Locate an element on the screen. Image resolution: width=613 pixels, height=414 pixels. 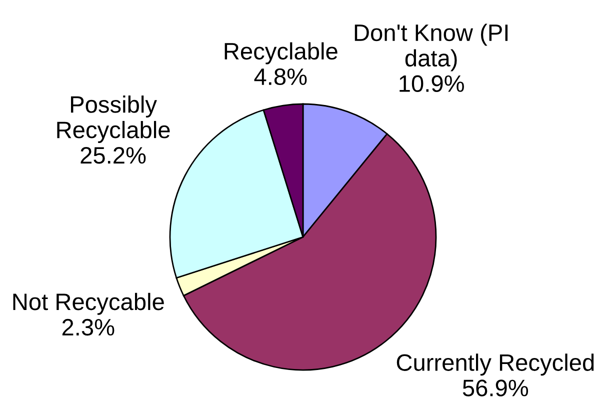
slice-label: Possibly Recyclable is located at coordinates (113, 119).